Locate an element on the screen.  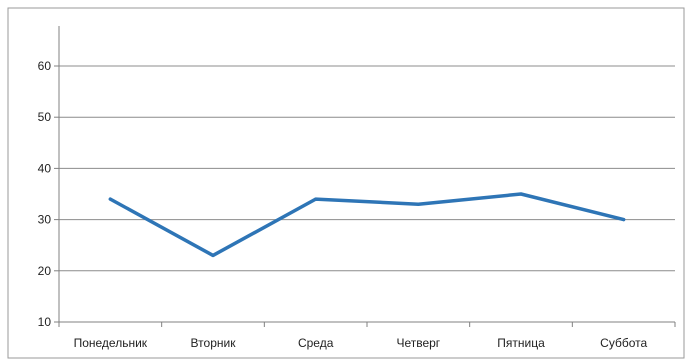
series-lines is located at coordinates (367, 225).